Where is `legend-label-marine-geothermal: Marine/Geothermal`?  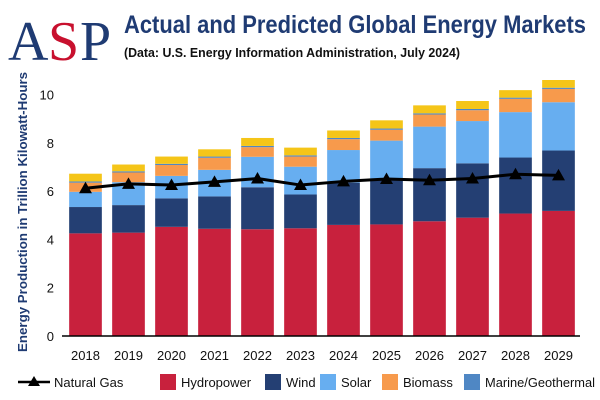 legend-label-marine-geothermal: Marine/Geothermal is located at coordinates (540, 382).